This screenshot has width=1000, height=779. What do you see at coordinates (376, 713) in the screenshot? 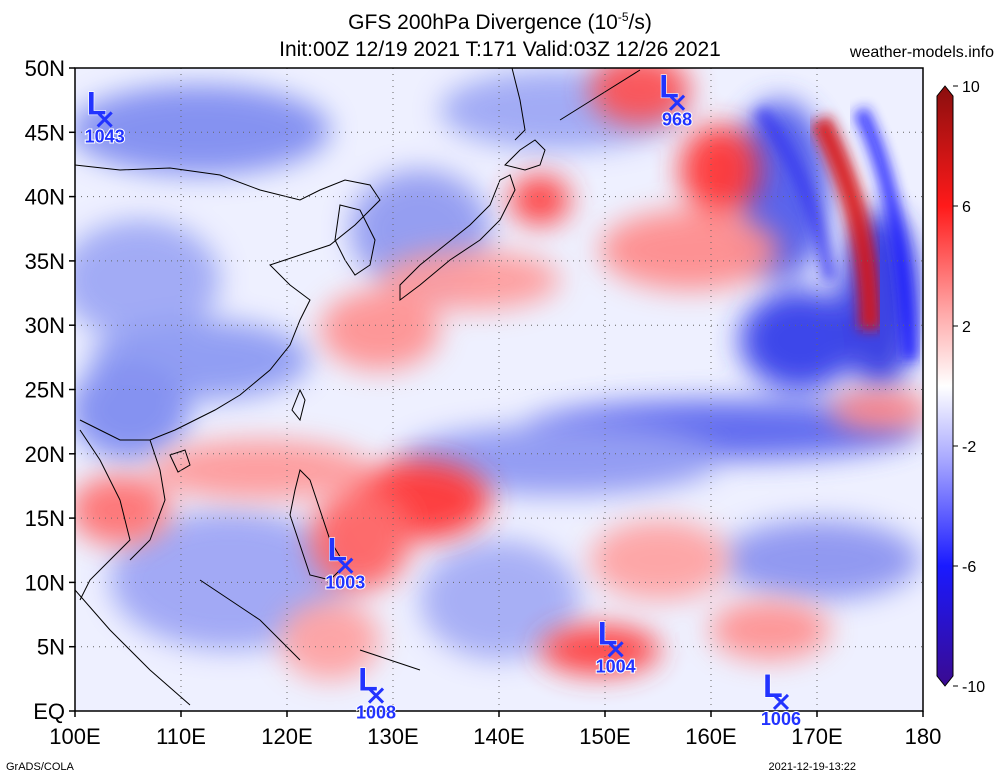
I see `low-pressure-value: 1008` at bounding box center [376, 713].